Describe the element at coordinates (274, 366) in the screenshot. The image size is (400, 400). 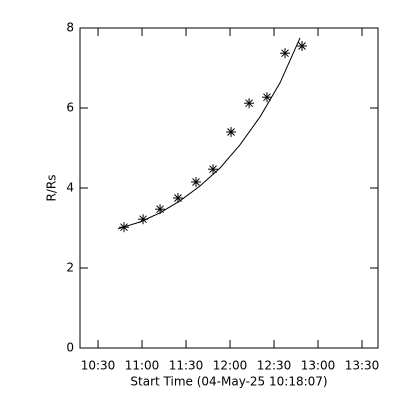
I see `x-tick-label: 12:30` at that location.